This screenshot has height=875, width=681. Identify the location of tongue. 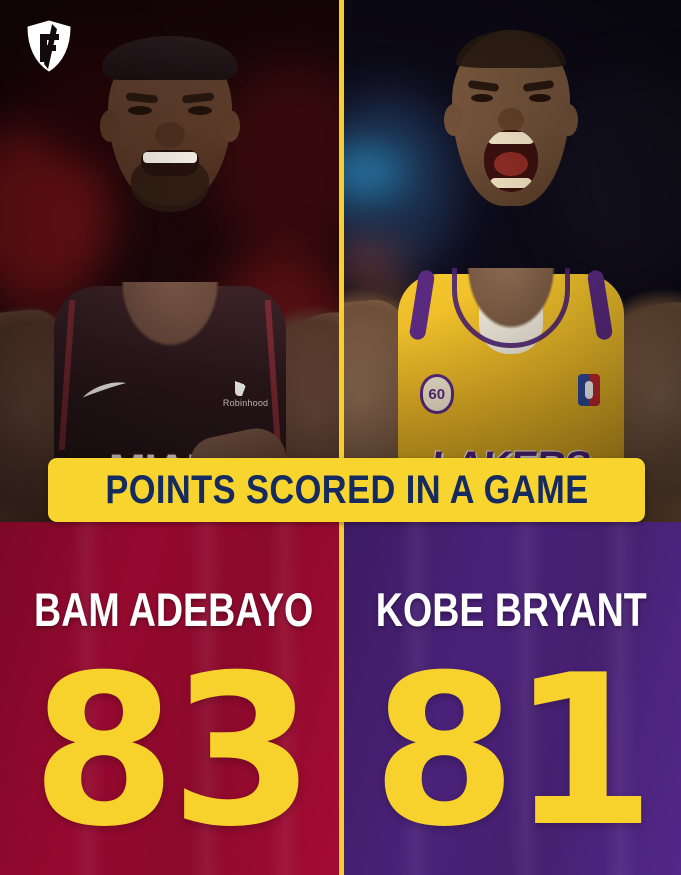
(510, 164).